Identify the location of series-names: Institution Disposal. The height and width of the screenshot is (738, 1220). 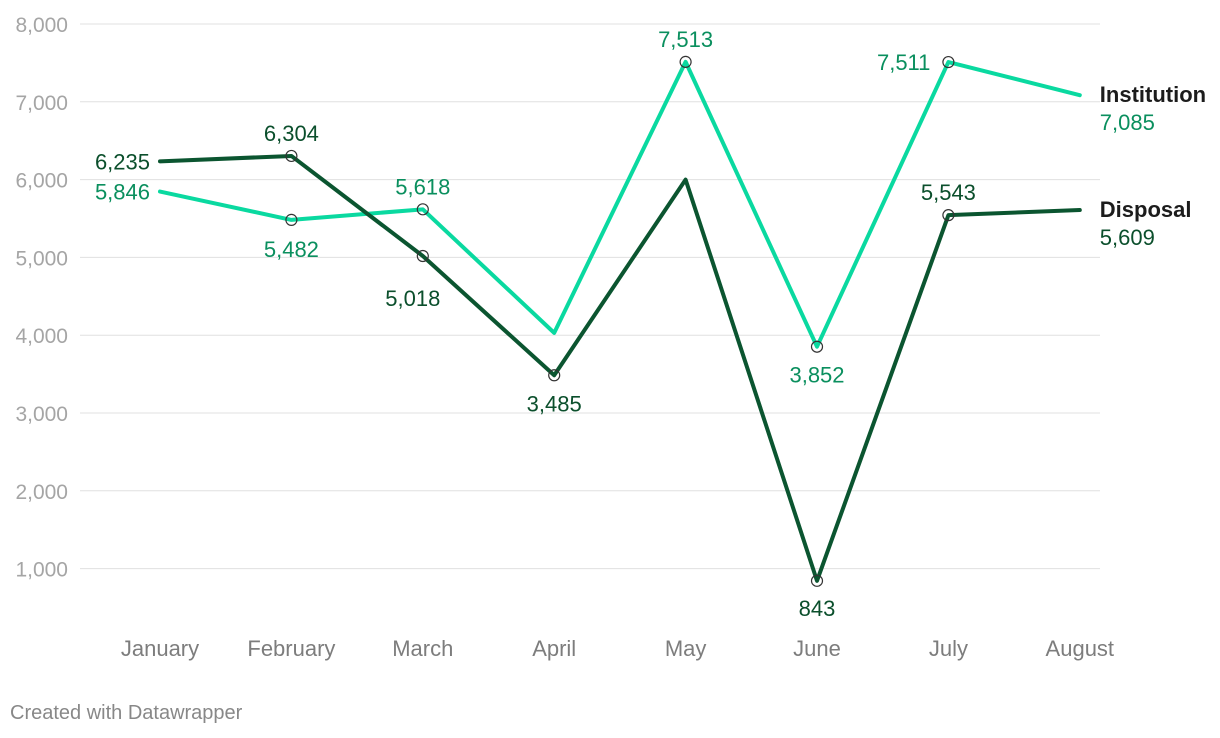
(1153, 152).